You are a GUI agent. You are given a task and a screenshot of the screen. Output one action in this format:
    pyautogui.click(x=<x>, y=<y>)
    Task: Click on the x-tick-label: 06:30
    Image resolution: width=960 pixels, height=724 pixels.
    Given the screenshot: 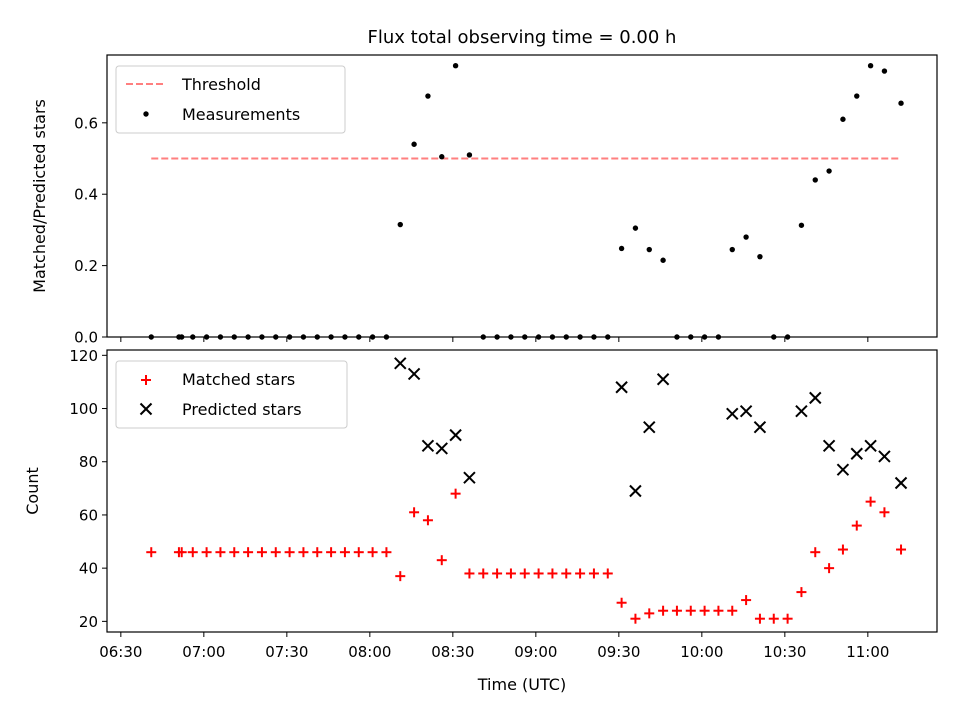 What is the action you would take?
    pyautogui.click(x=120, y=652)
    